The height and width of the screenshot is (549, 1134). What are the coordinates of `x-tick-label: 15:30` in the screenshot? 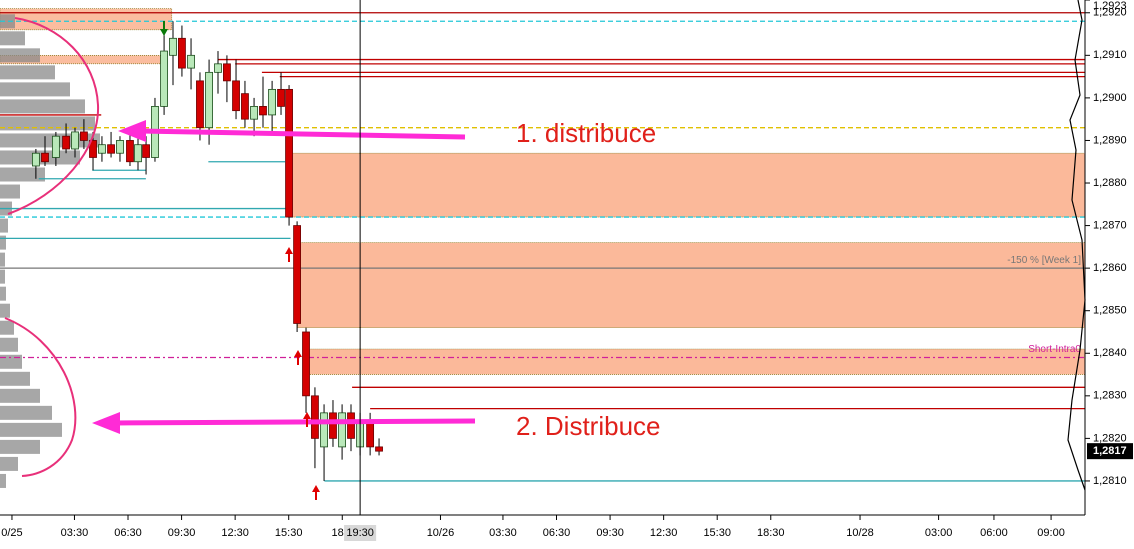 It's located at (717, 533).